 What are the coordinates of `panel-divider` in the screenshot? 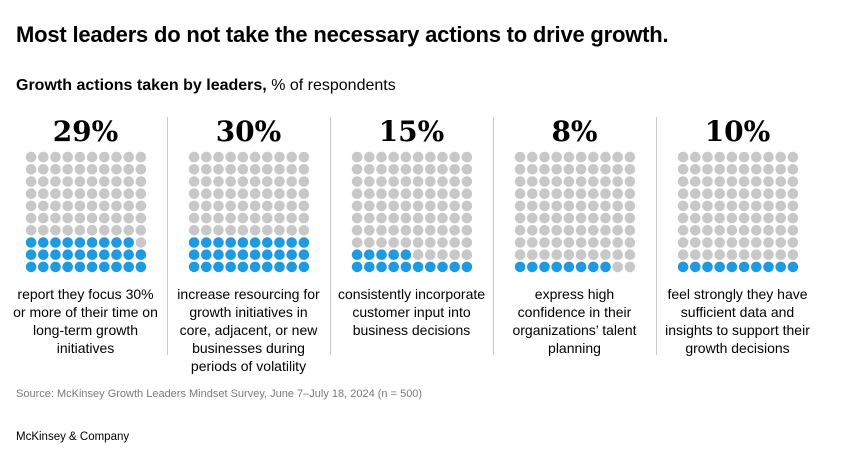 It's located at (330, 236).